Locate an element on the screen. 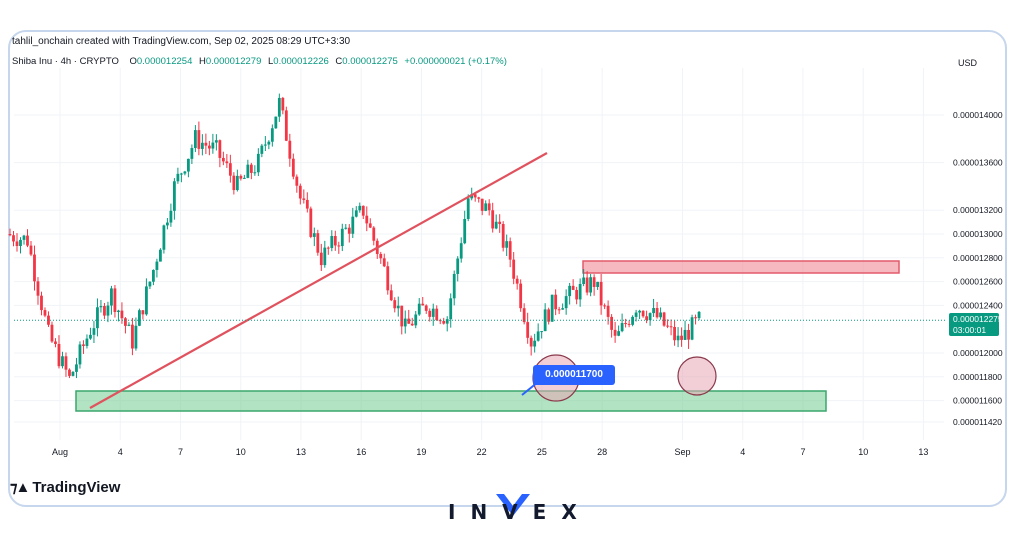  resistance-zone is located at coordinates (741, 267).